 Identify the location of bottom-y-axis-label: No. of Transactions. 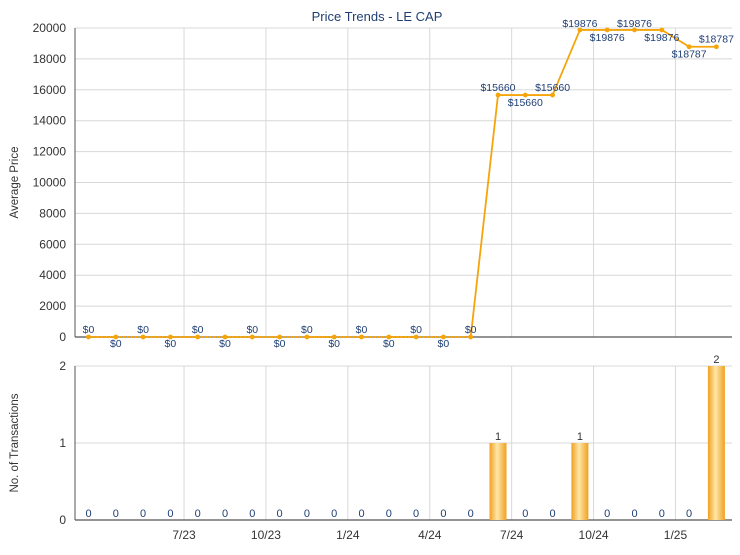
(15, 442).